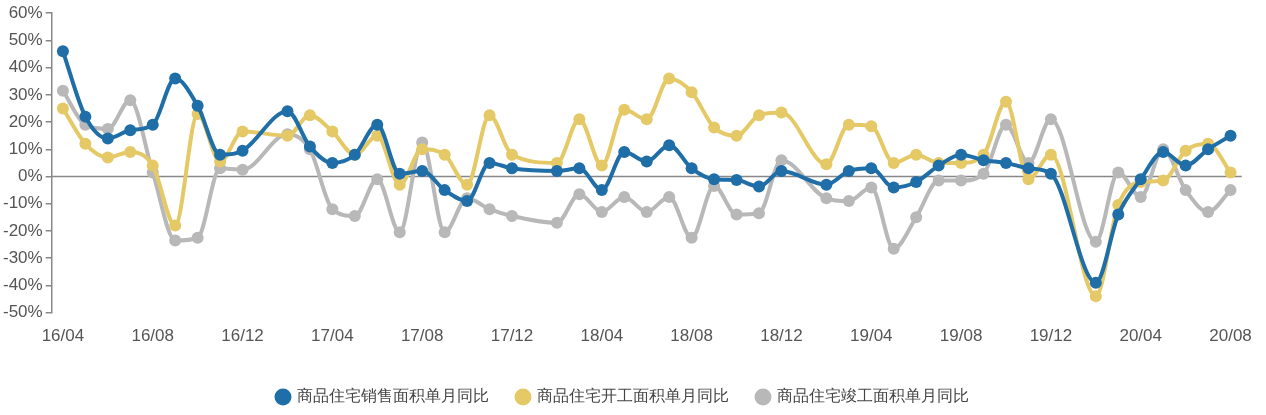 The height and width of the screenshot is (415, 1266). I want to click on x-tick-label: 16/12, so click(242, 336).